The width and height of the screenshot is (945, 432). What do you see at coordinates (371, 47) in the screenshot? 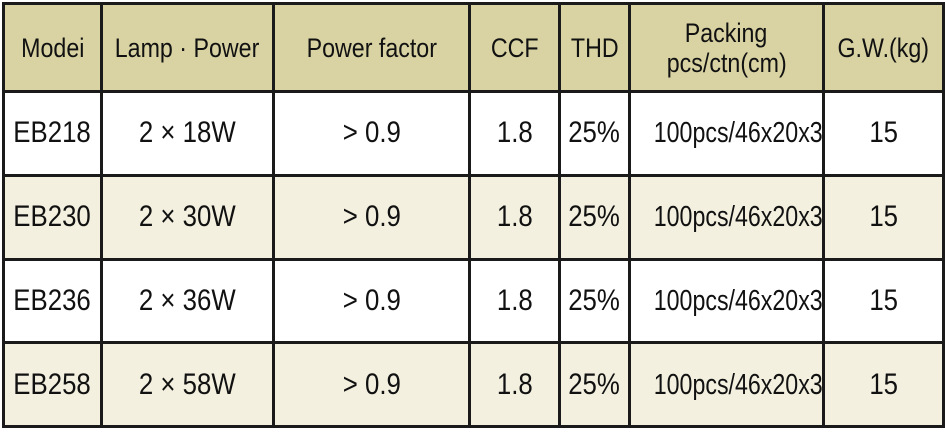
I see `header-power-factor: Power factor` at bounding box center [371, 47].